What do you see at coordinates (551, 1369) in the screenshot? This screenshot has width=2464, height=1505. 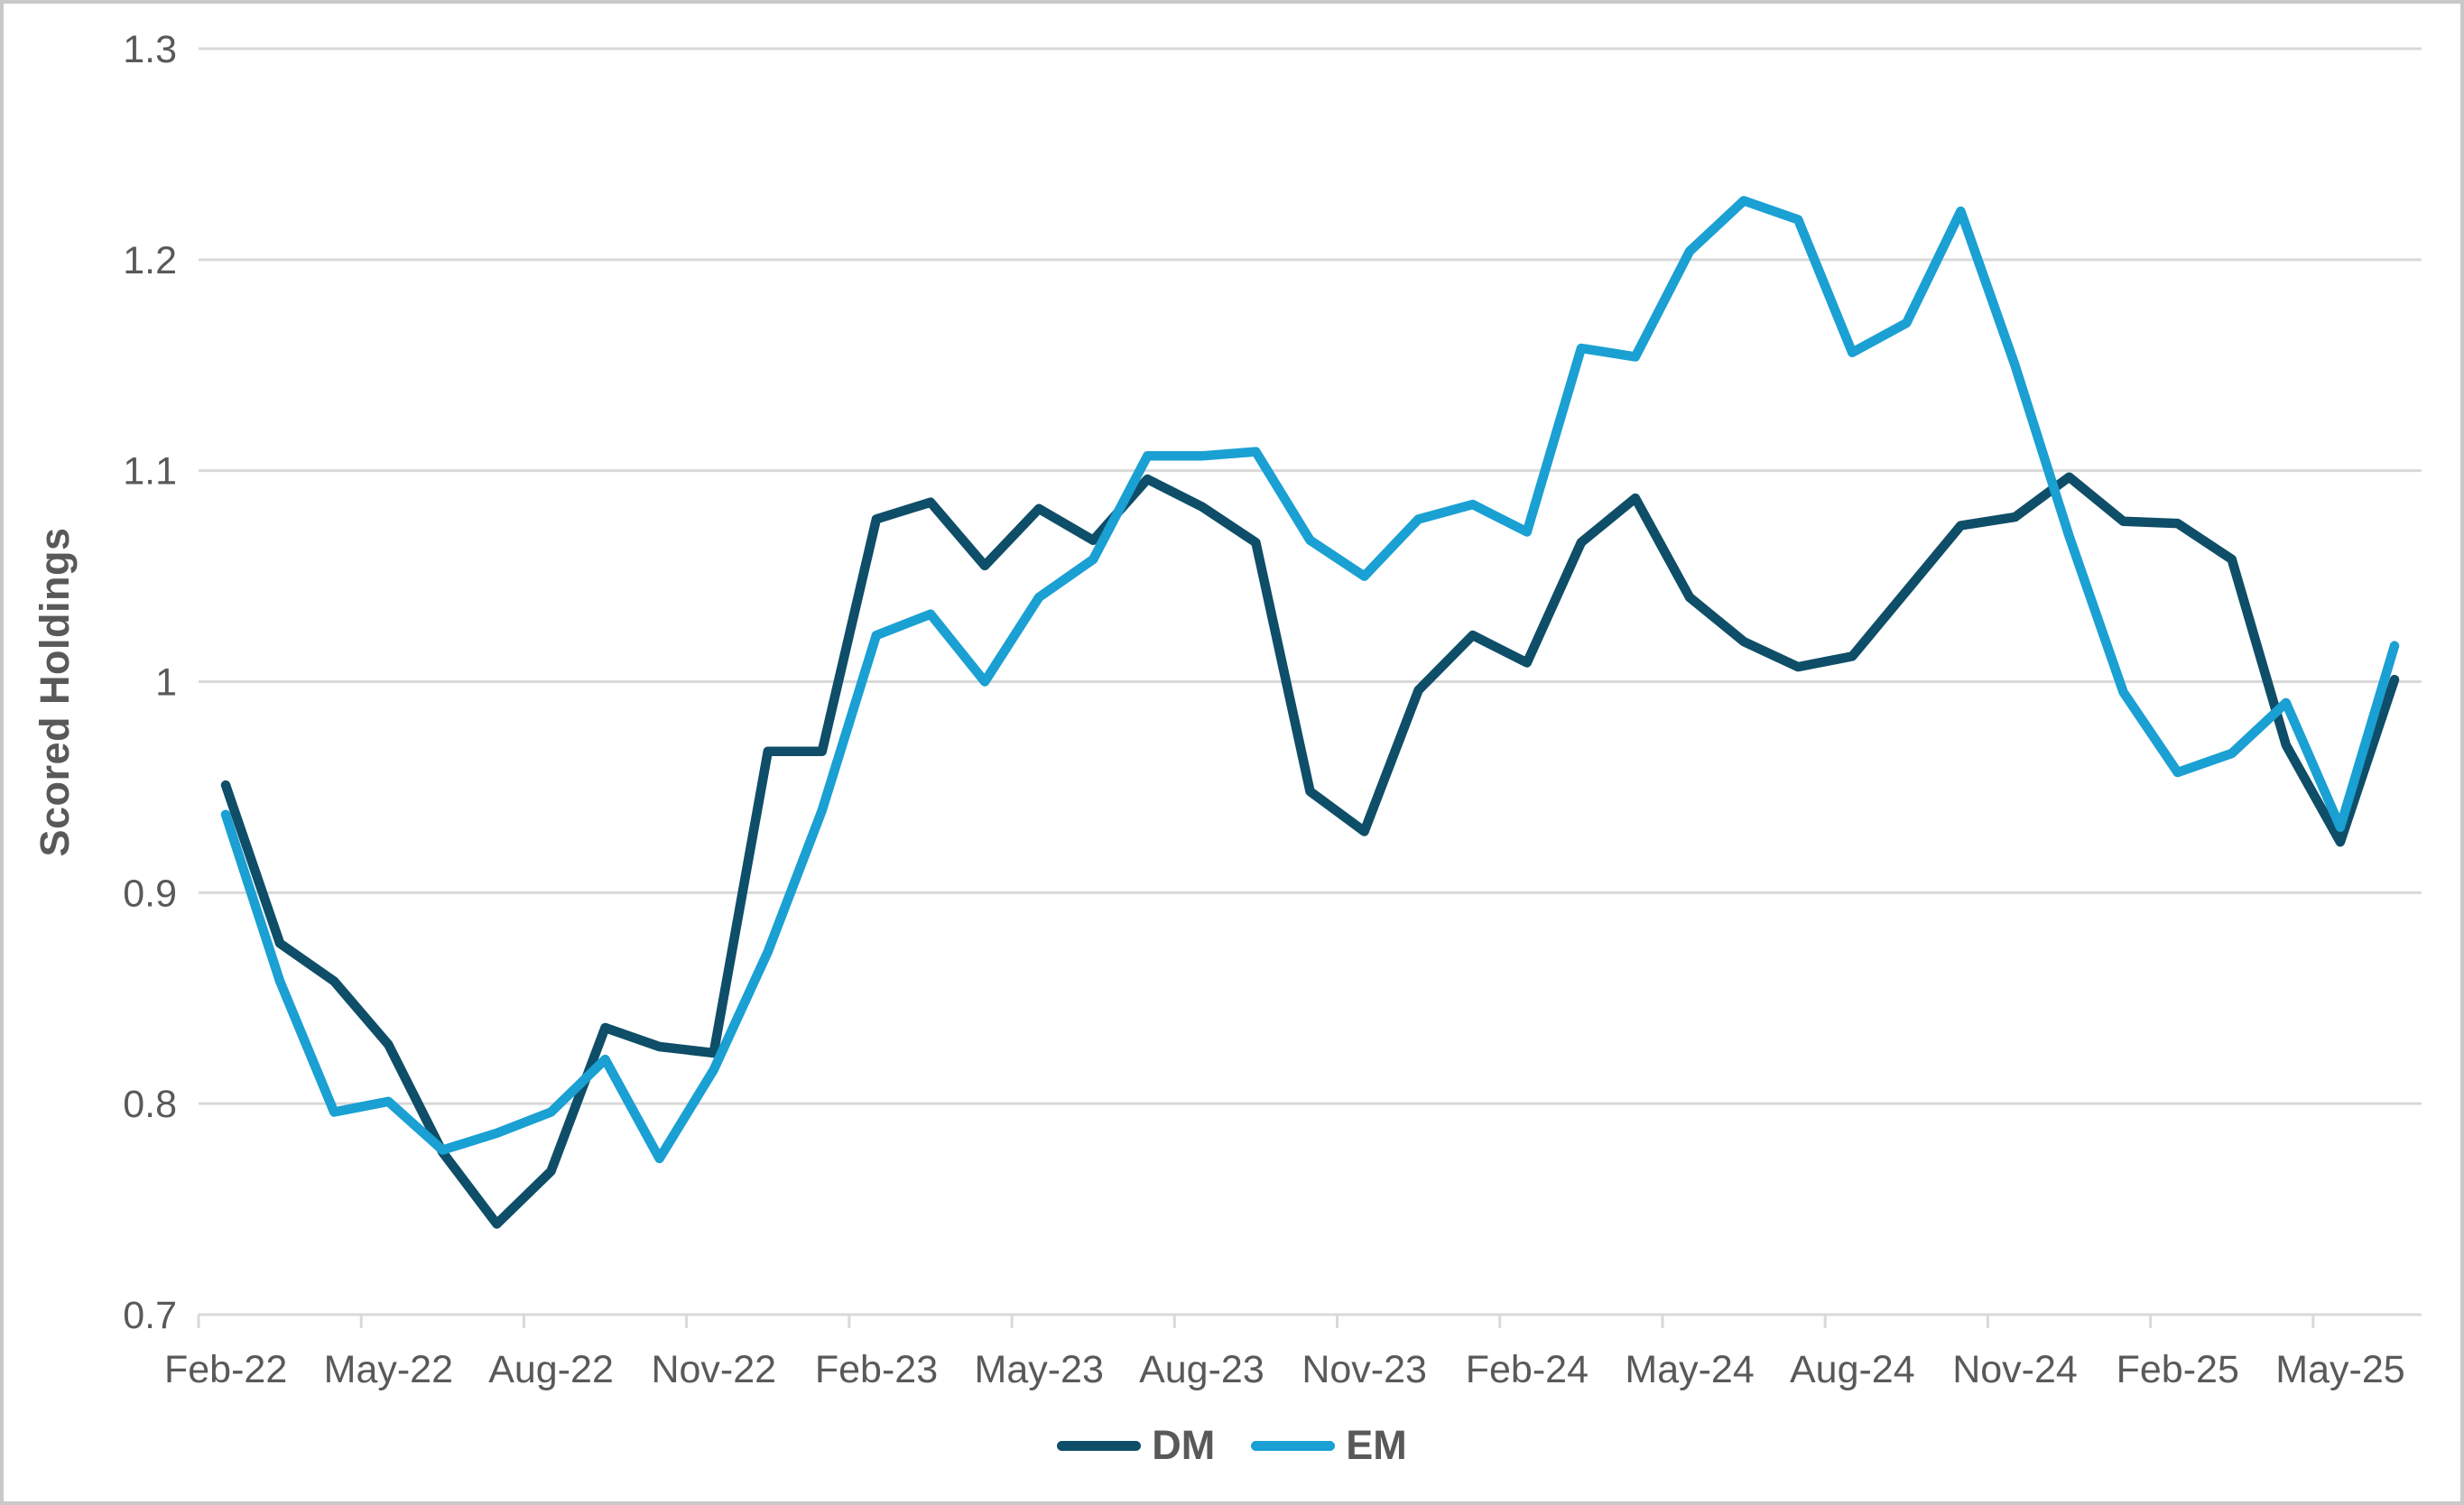 I see `x-tick-label: Aug-22` at bounding box center [551, 1369].